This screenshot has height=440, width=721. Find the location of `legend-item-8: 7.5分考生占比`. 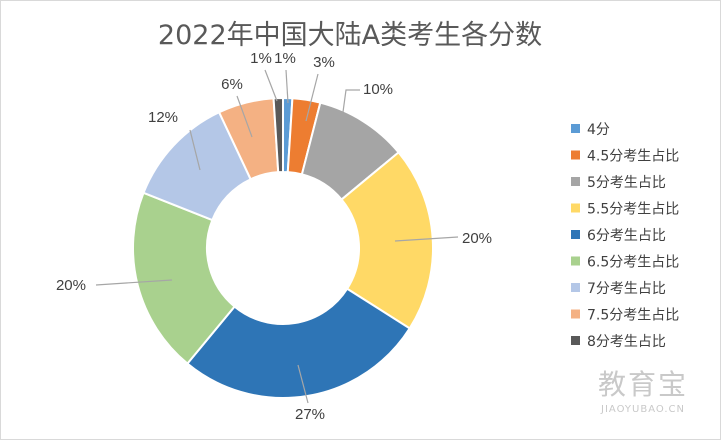

legend-item-8: 7.5分考生占比 is located at coordinates (633, 316).